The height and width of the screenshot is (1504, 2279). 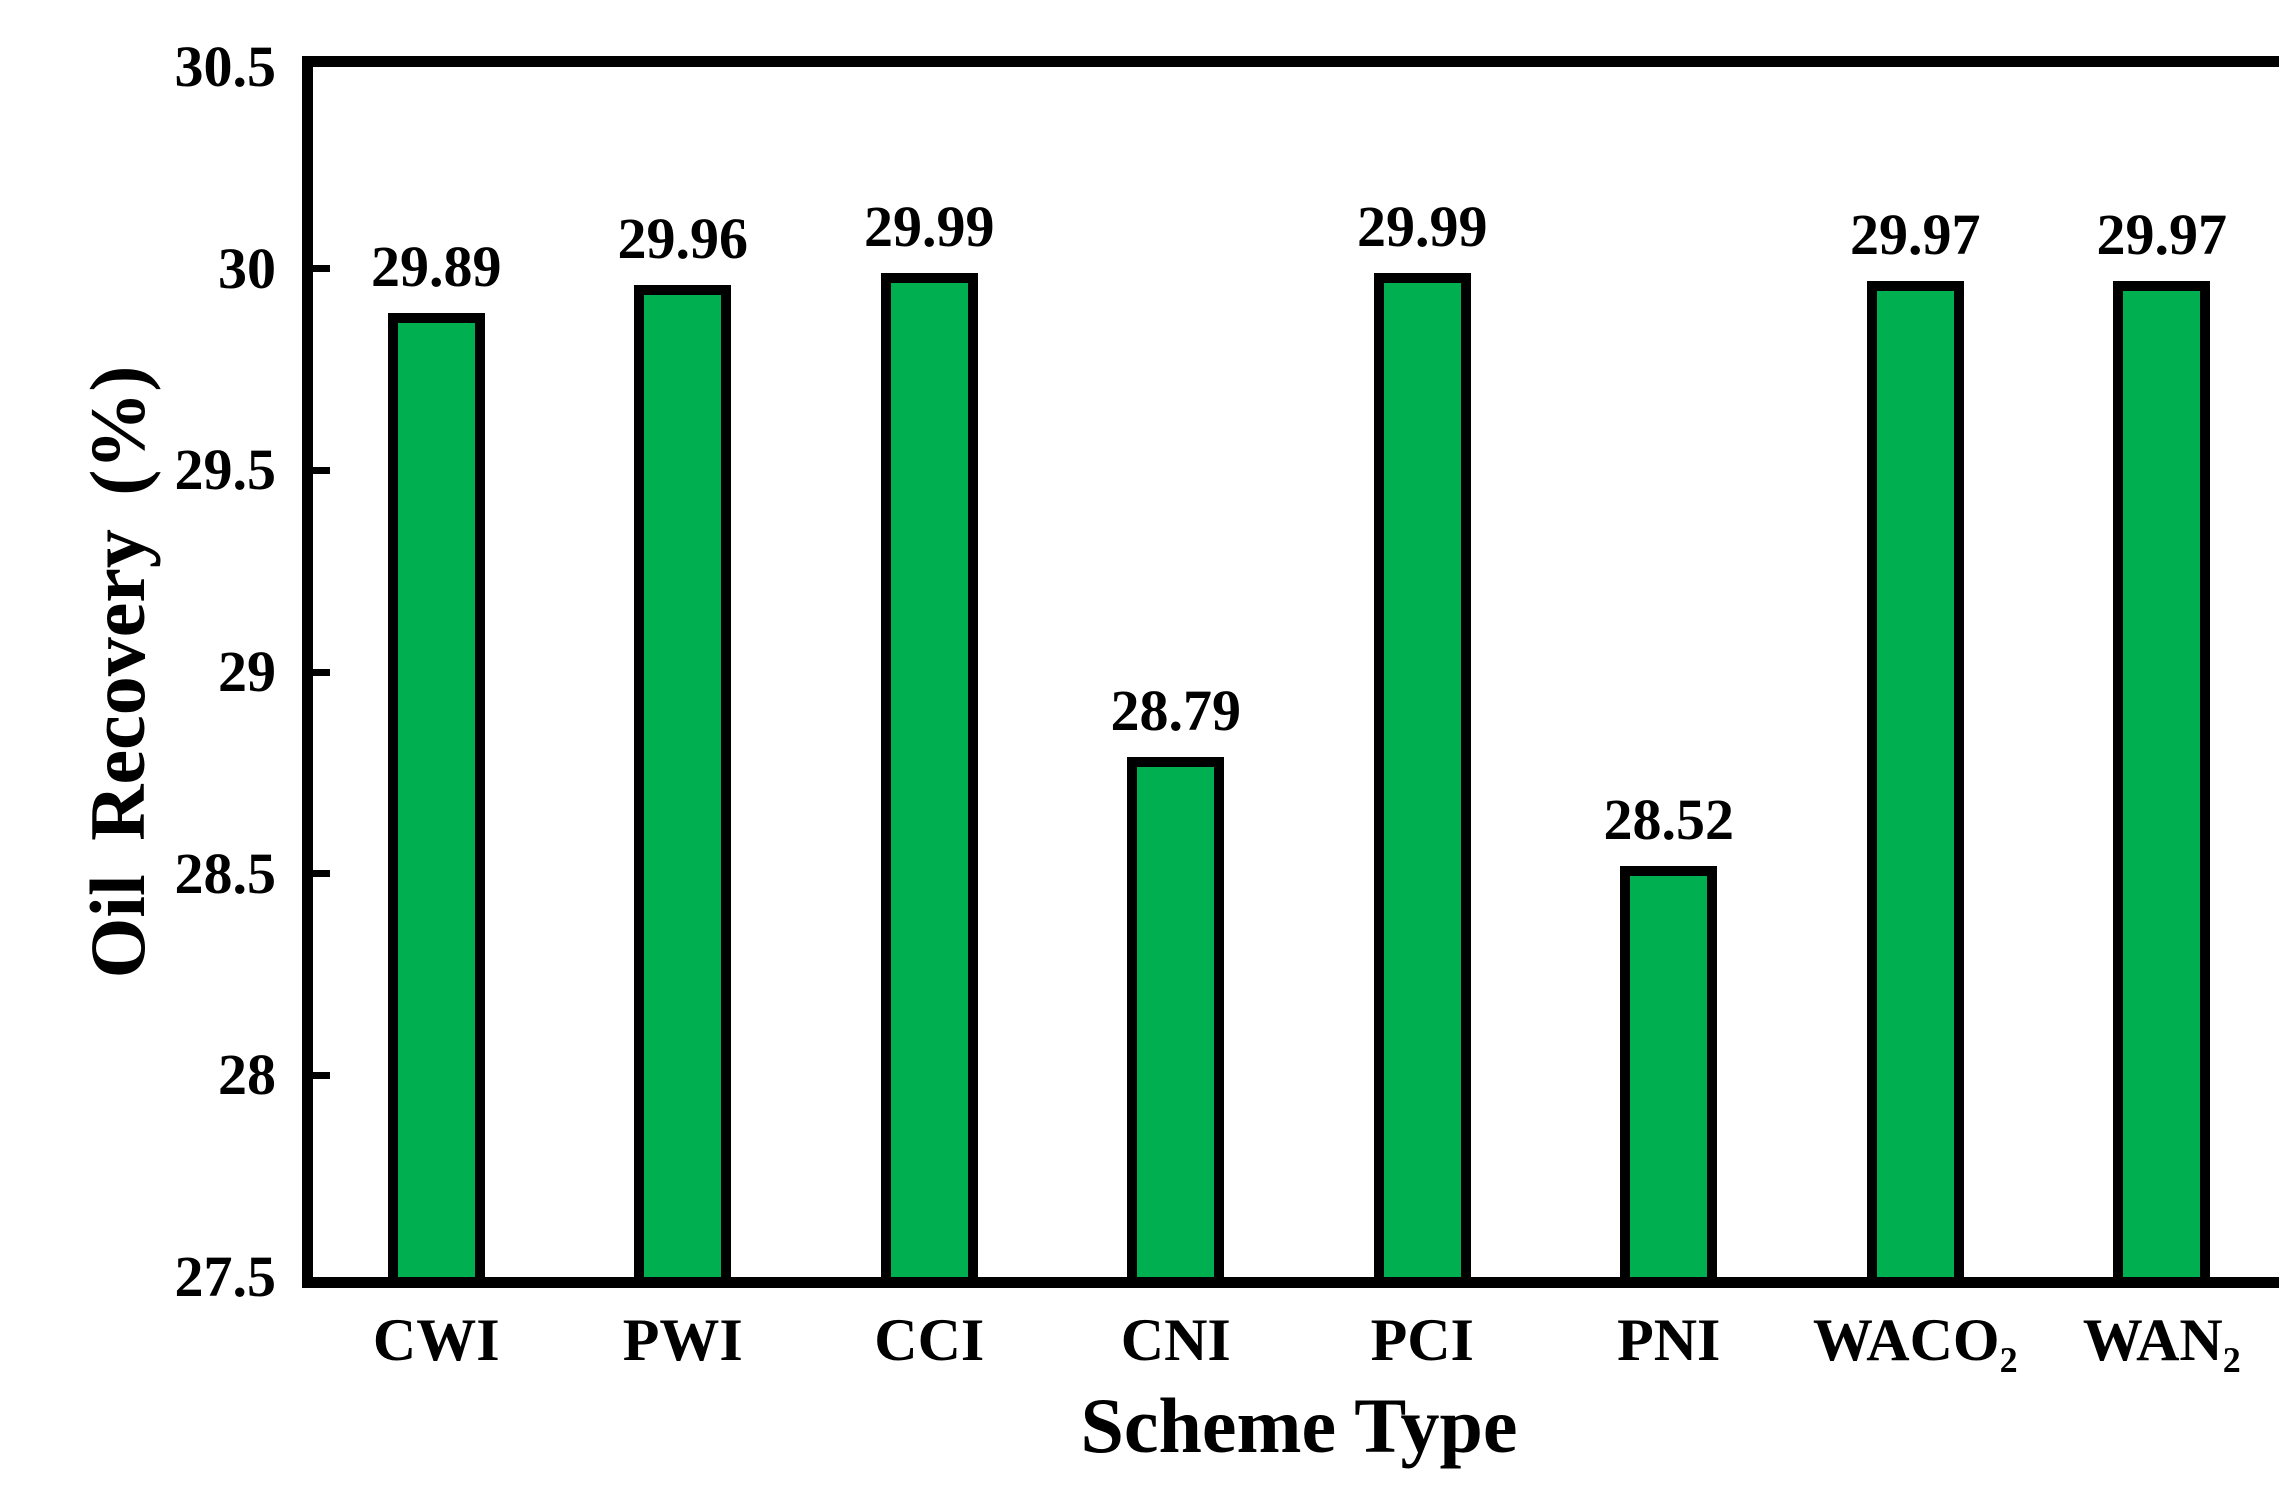 What do you see at coordinates (1669, 1071) in the screenshot?
I see `bar-PNI` at bounding box center [1669, 1071].